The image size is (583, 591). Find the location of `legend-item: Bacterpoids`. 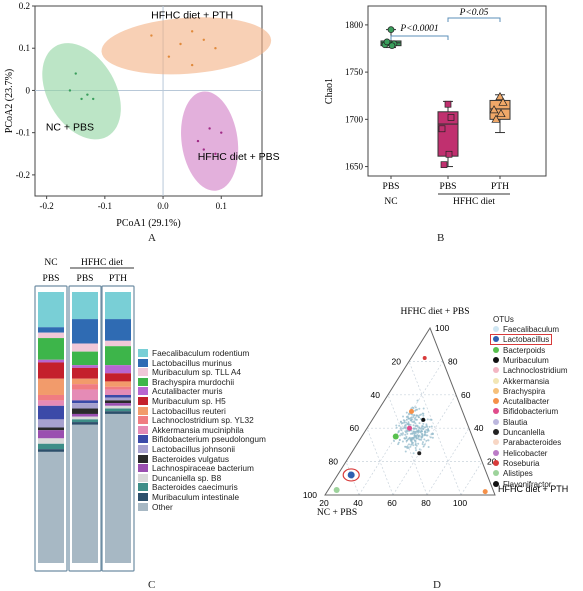

legend-item: Bacterpoids is located at coordinates (519, 350).